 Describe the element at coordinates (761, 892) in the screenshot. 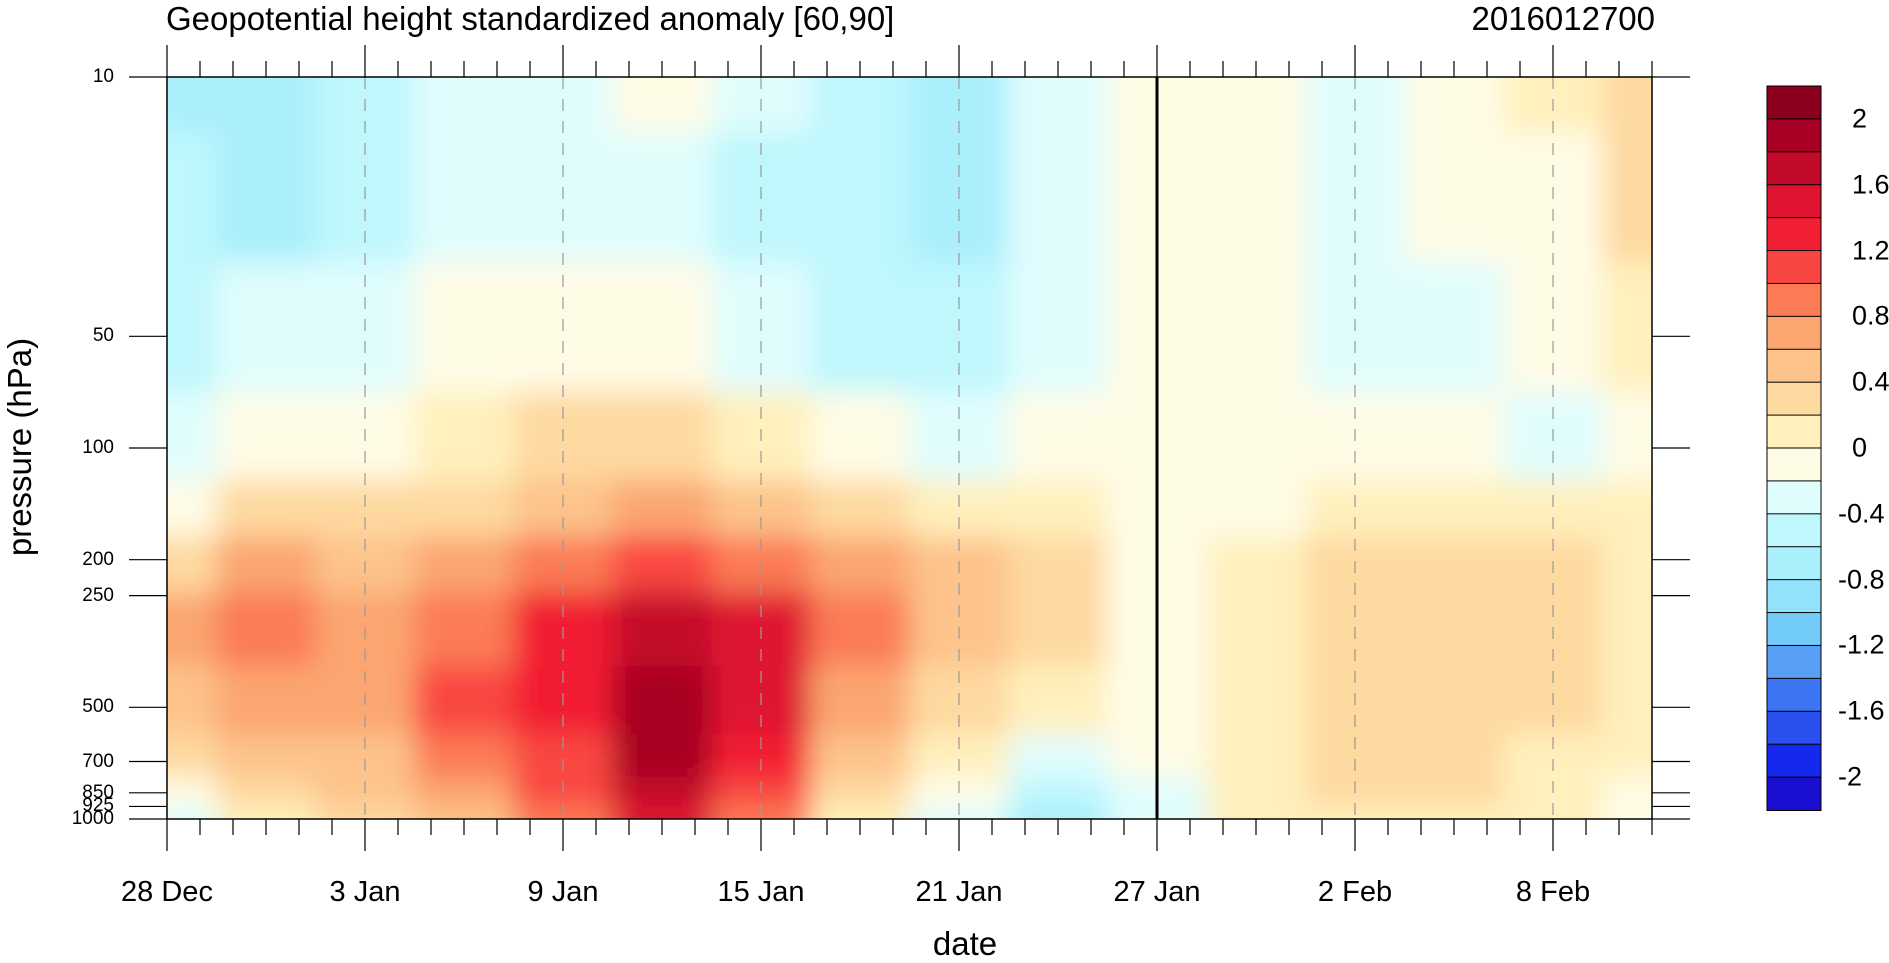

I see `x-tick-label: 15 Jan` at that location.